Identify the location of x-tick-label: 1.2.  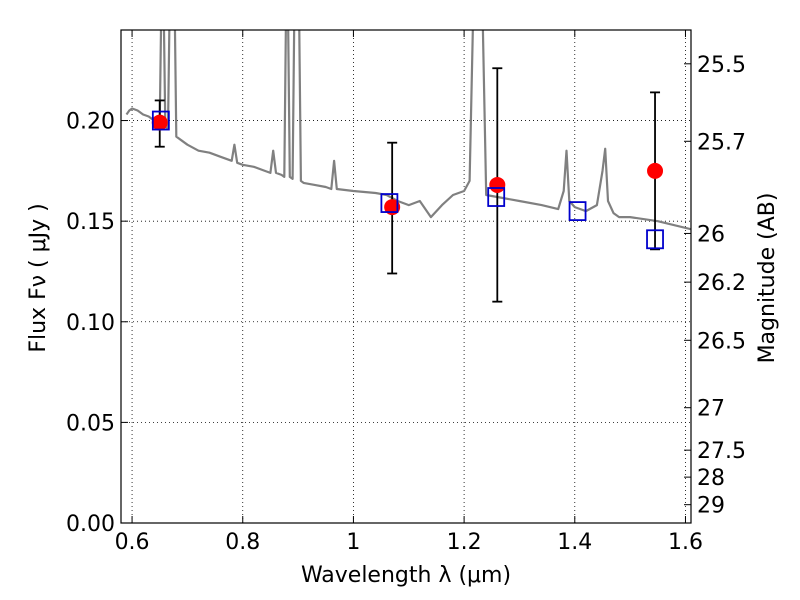
(464, 542).